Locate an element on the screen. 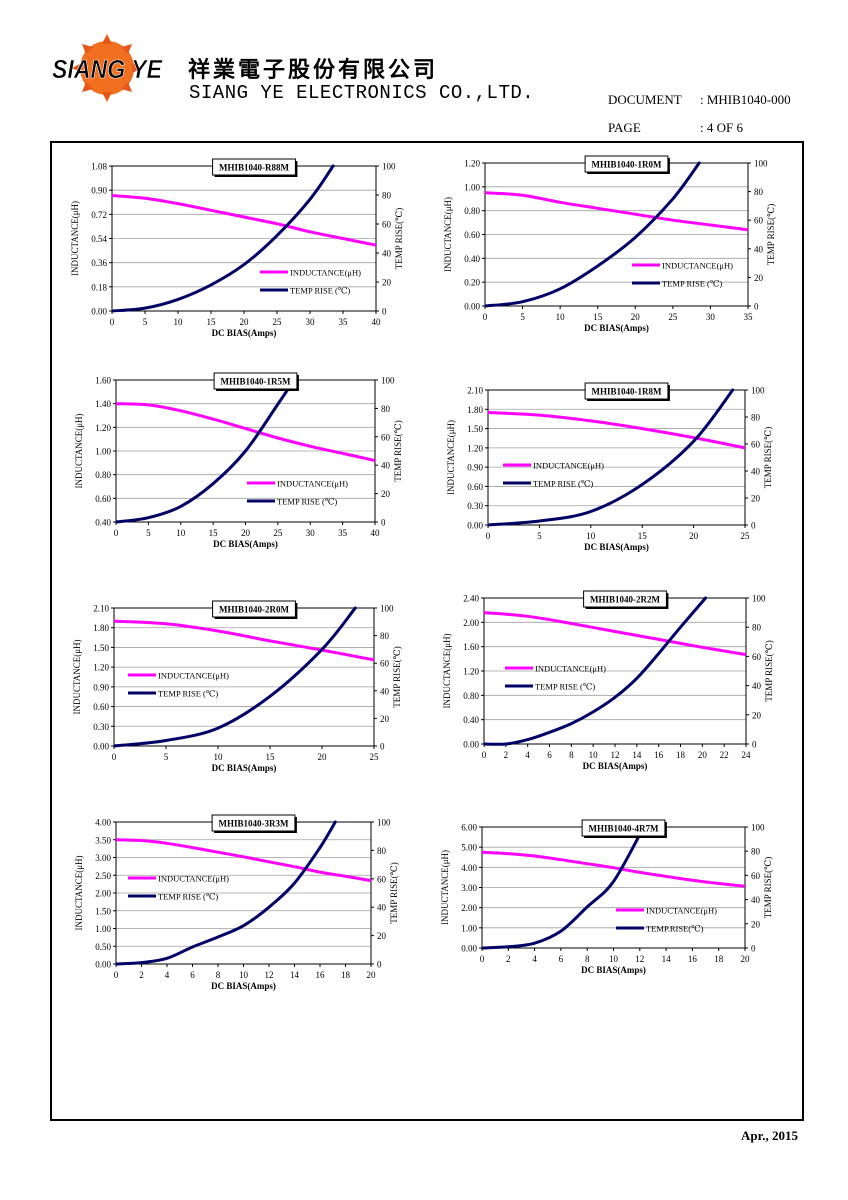 This screenshot has height=1200, width=848. document-value: : MHIB1040-000 is located at coordinates (745, 99).